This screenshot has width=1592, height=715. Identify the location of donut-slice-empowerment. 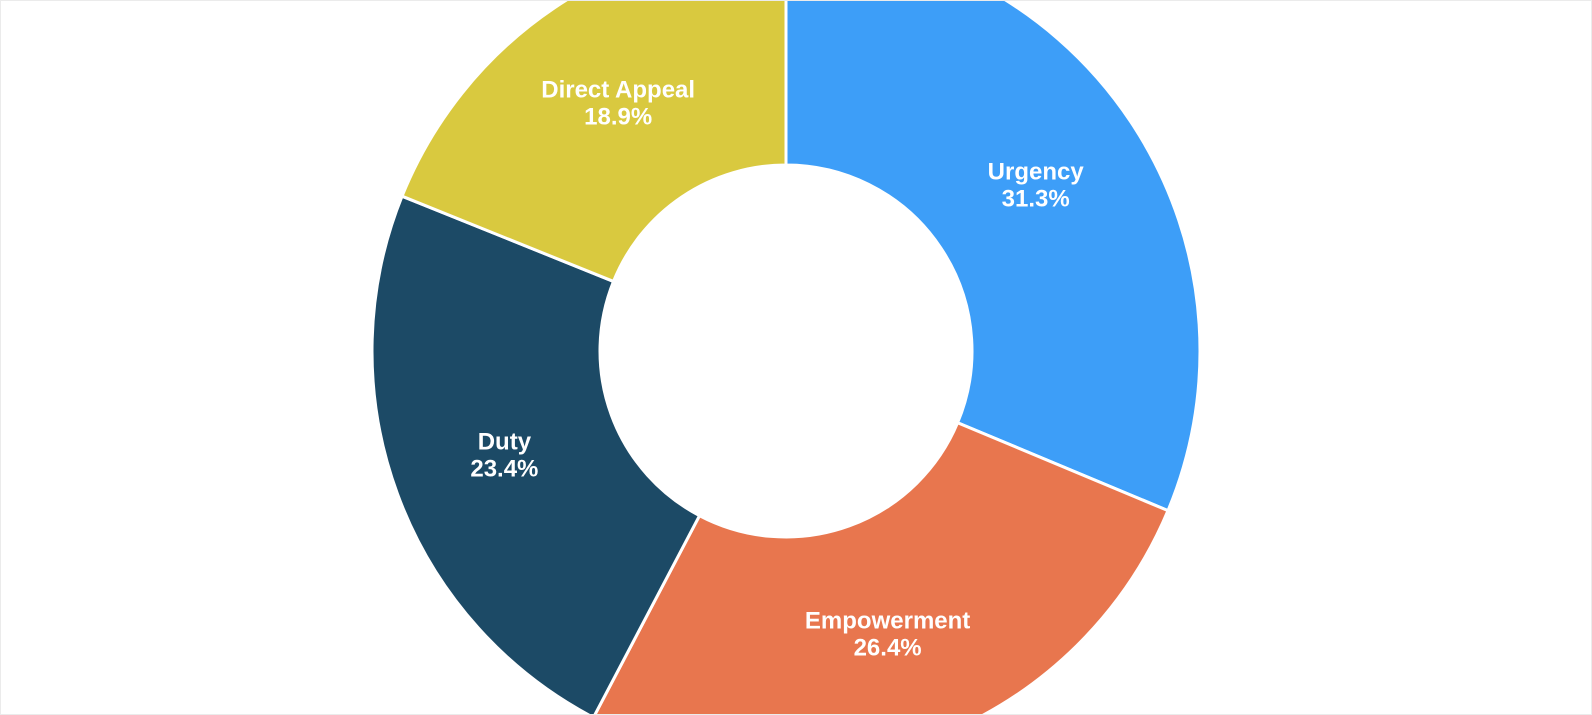
(881, 568).